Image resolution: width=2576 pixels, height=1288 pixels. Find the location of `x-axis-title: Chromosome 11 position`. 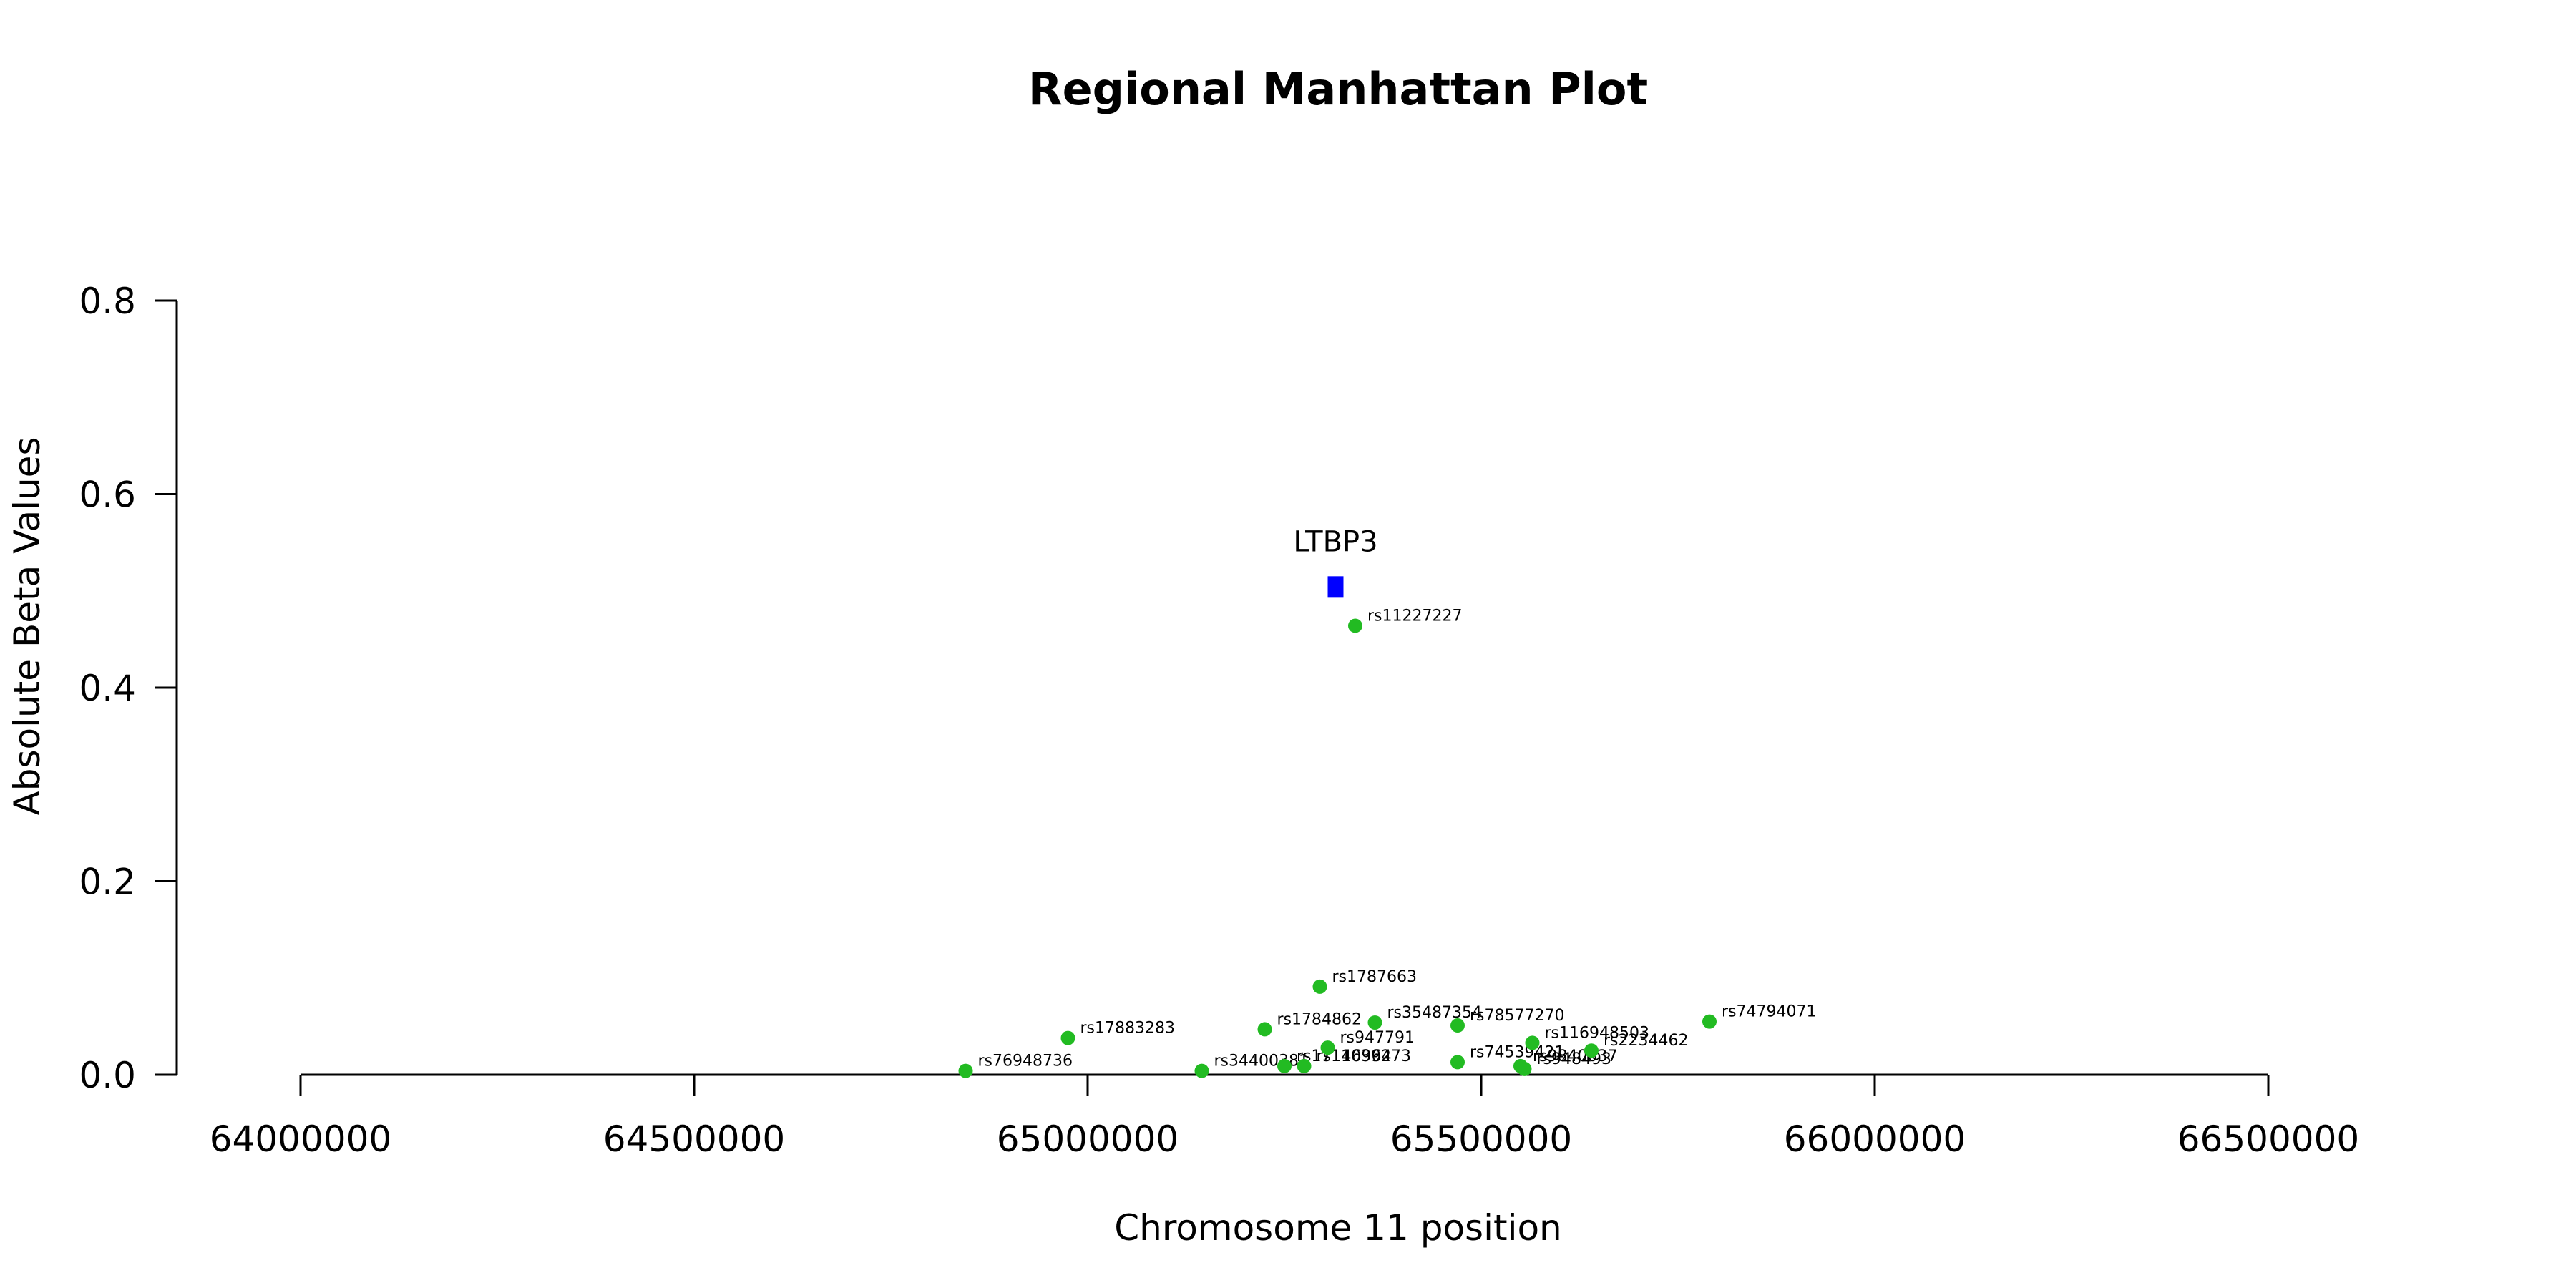

x-axis-title: Chromosome 11 position is located at coordinates (1338, 1228).